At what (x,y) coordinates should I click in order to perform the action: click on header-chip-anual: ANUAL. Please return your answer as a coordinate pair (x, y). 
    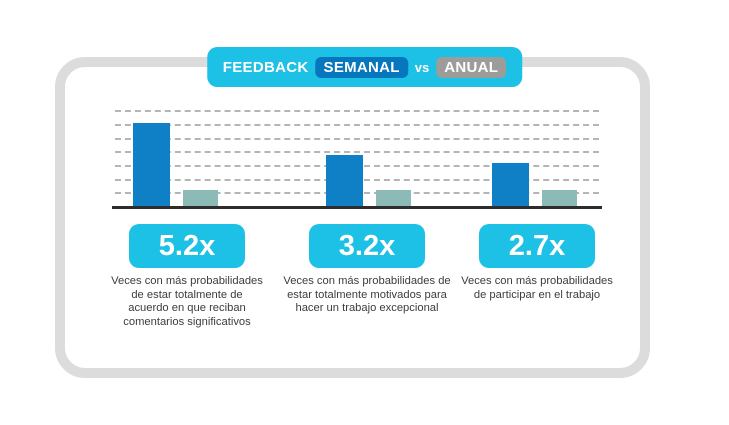
    Looking at the image, I should click on (471, 67).